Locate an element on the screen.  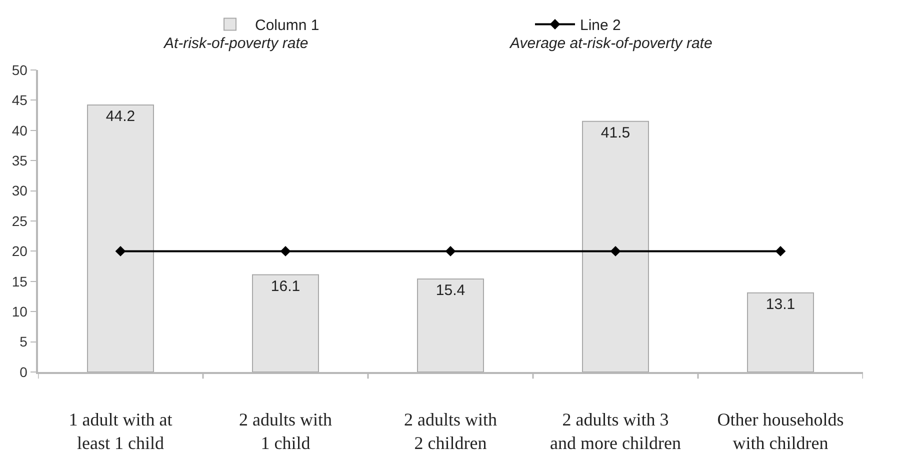
x-tick-label: 1 adult with at least 1 child is located at coordinates (120, 431).